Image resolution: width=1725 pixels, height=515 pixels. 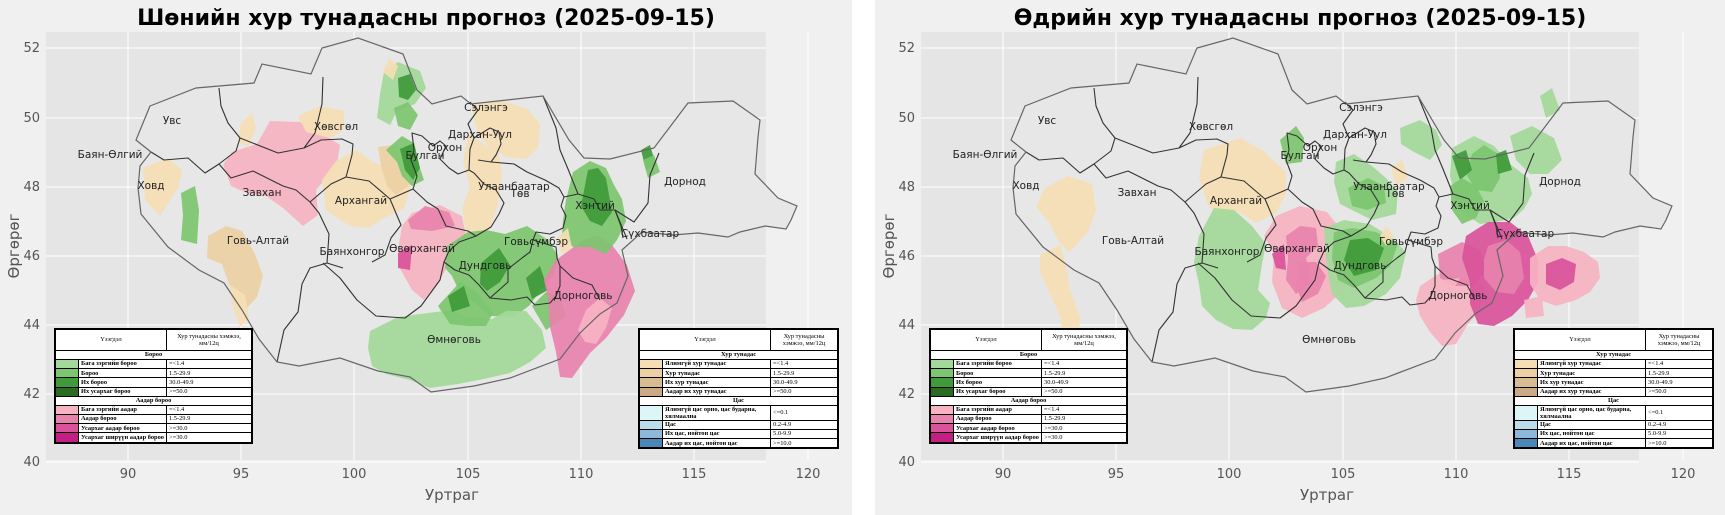 I want to click on legend-section-row: Бороо, so click(x=1028, y=355).